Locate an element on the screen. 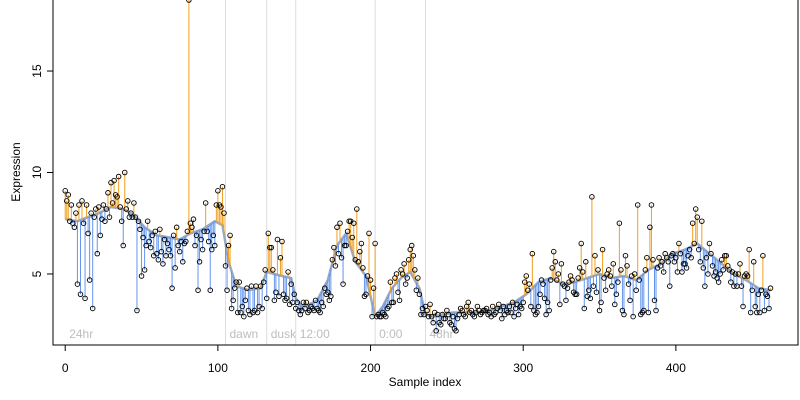 This screenshot has height=400, width=800. x-tick-label: 300 is located at coordinates (523, 368).